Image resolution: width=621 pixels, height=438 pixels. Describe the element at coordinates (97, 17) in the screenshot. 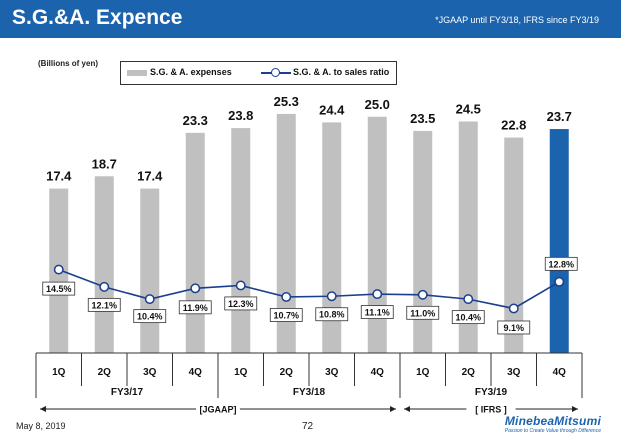

I see `page-title: S.G.&A. Expence` at that location.